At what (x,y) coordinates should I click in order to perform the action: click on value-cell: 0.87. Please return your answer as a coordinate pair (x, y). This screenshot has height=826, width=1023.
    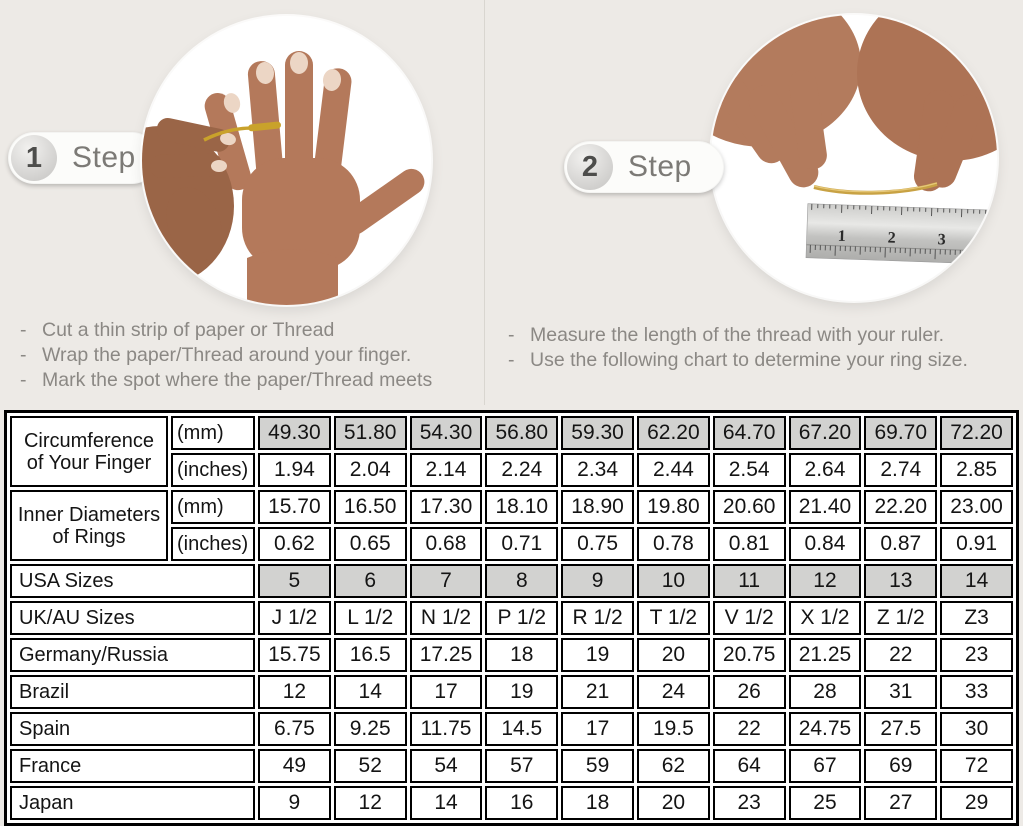
    Looking at the image, I should click on (901, 544).